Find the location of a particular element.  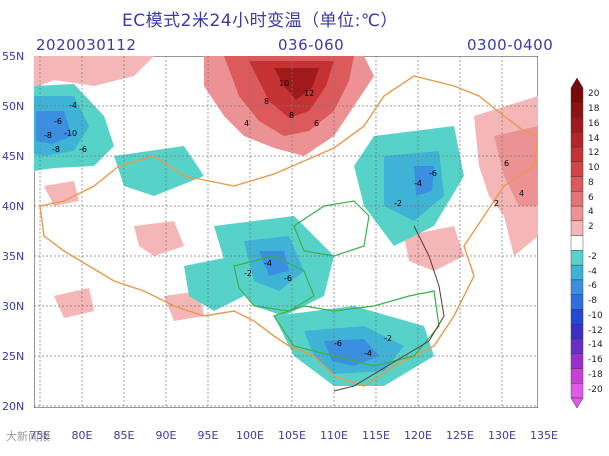

lat-label: 55N is located at coordinates (13, 56).